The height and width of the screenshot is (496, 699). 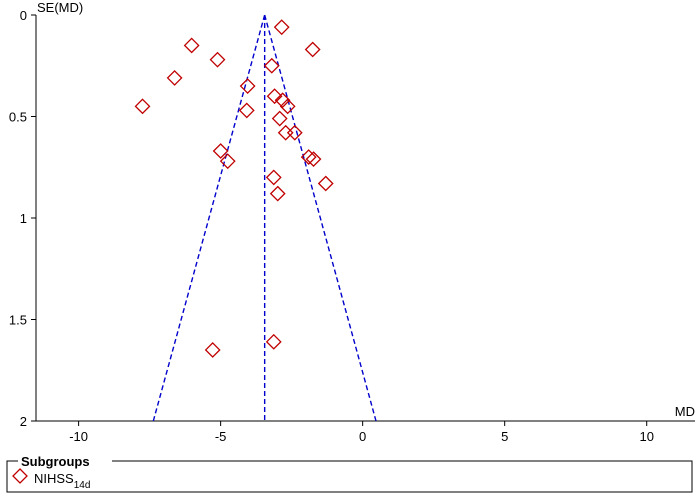 What do you see at coordinates (685, 411) in the screenshot?
I see `x-axis-label: MD` at bounding box center [685, 411].